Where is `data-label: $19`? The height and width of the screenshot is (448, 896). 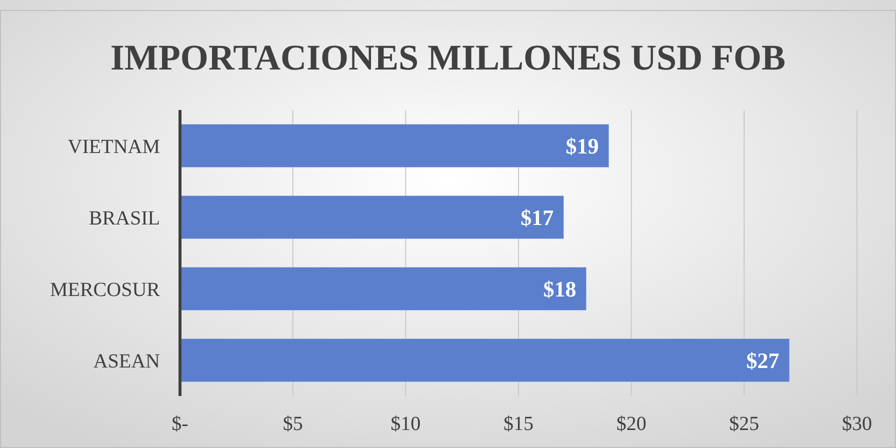 data-label: $19 is located at coordinates (582, 145).